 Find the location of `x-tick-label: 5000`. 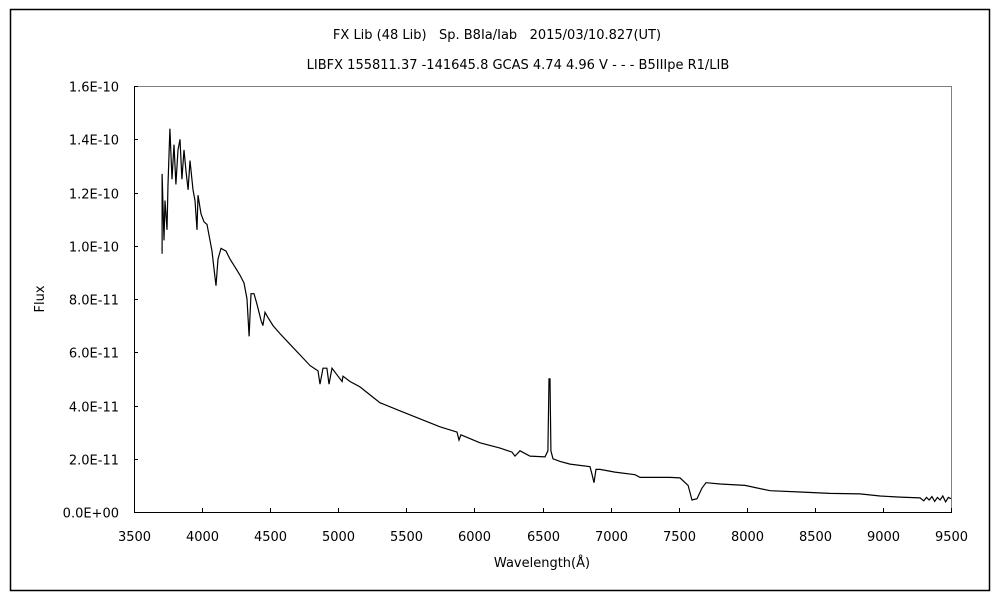

x-tick-label: 5000 is located at coordinates (338, 537).